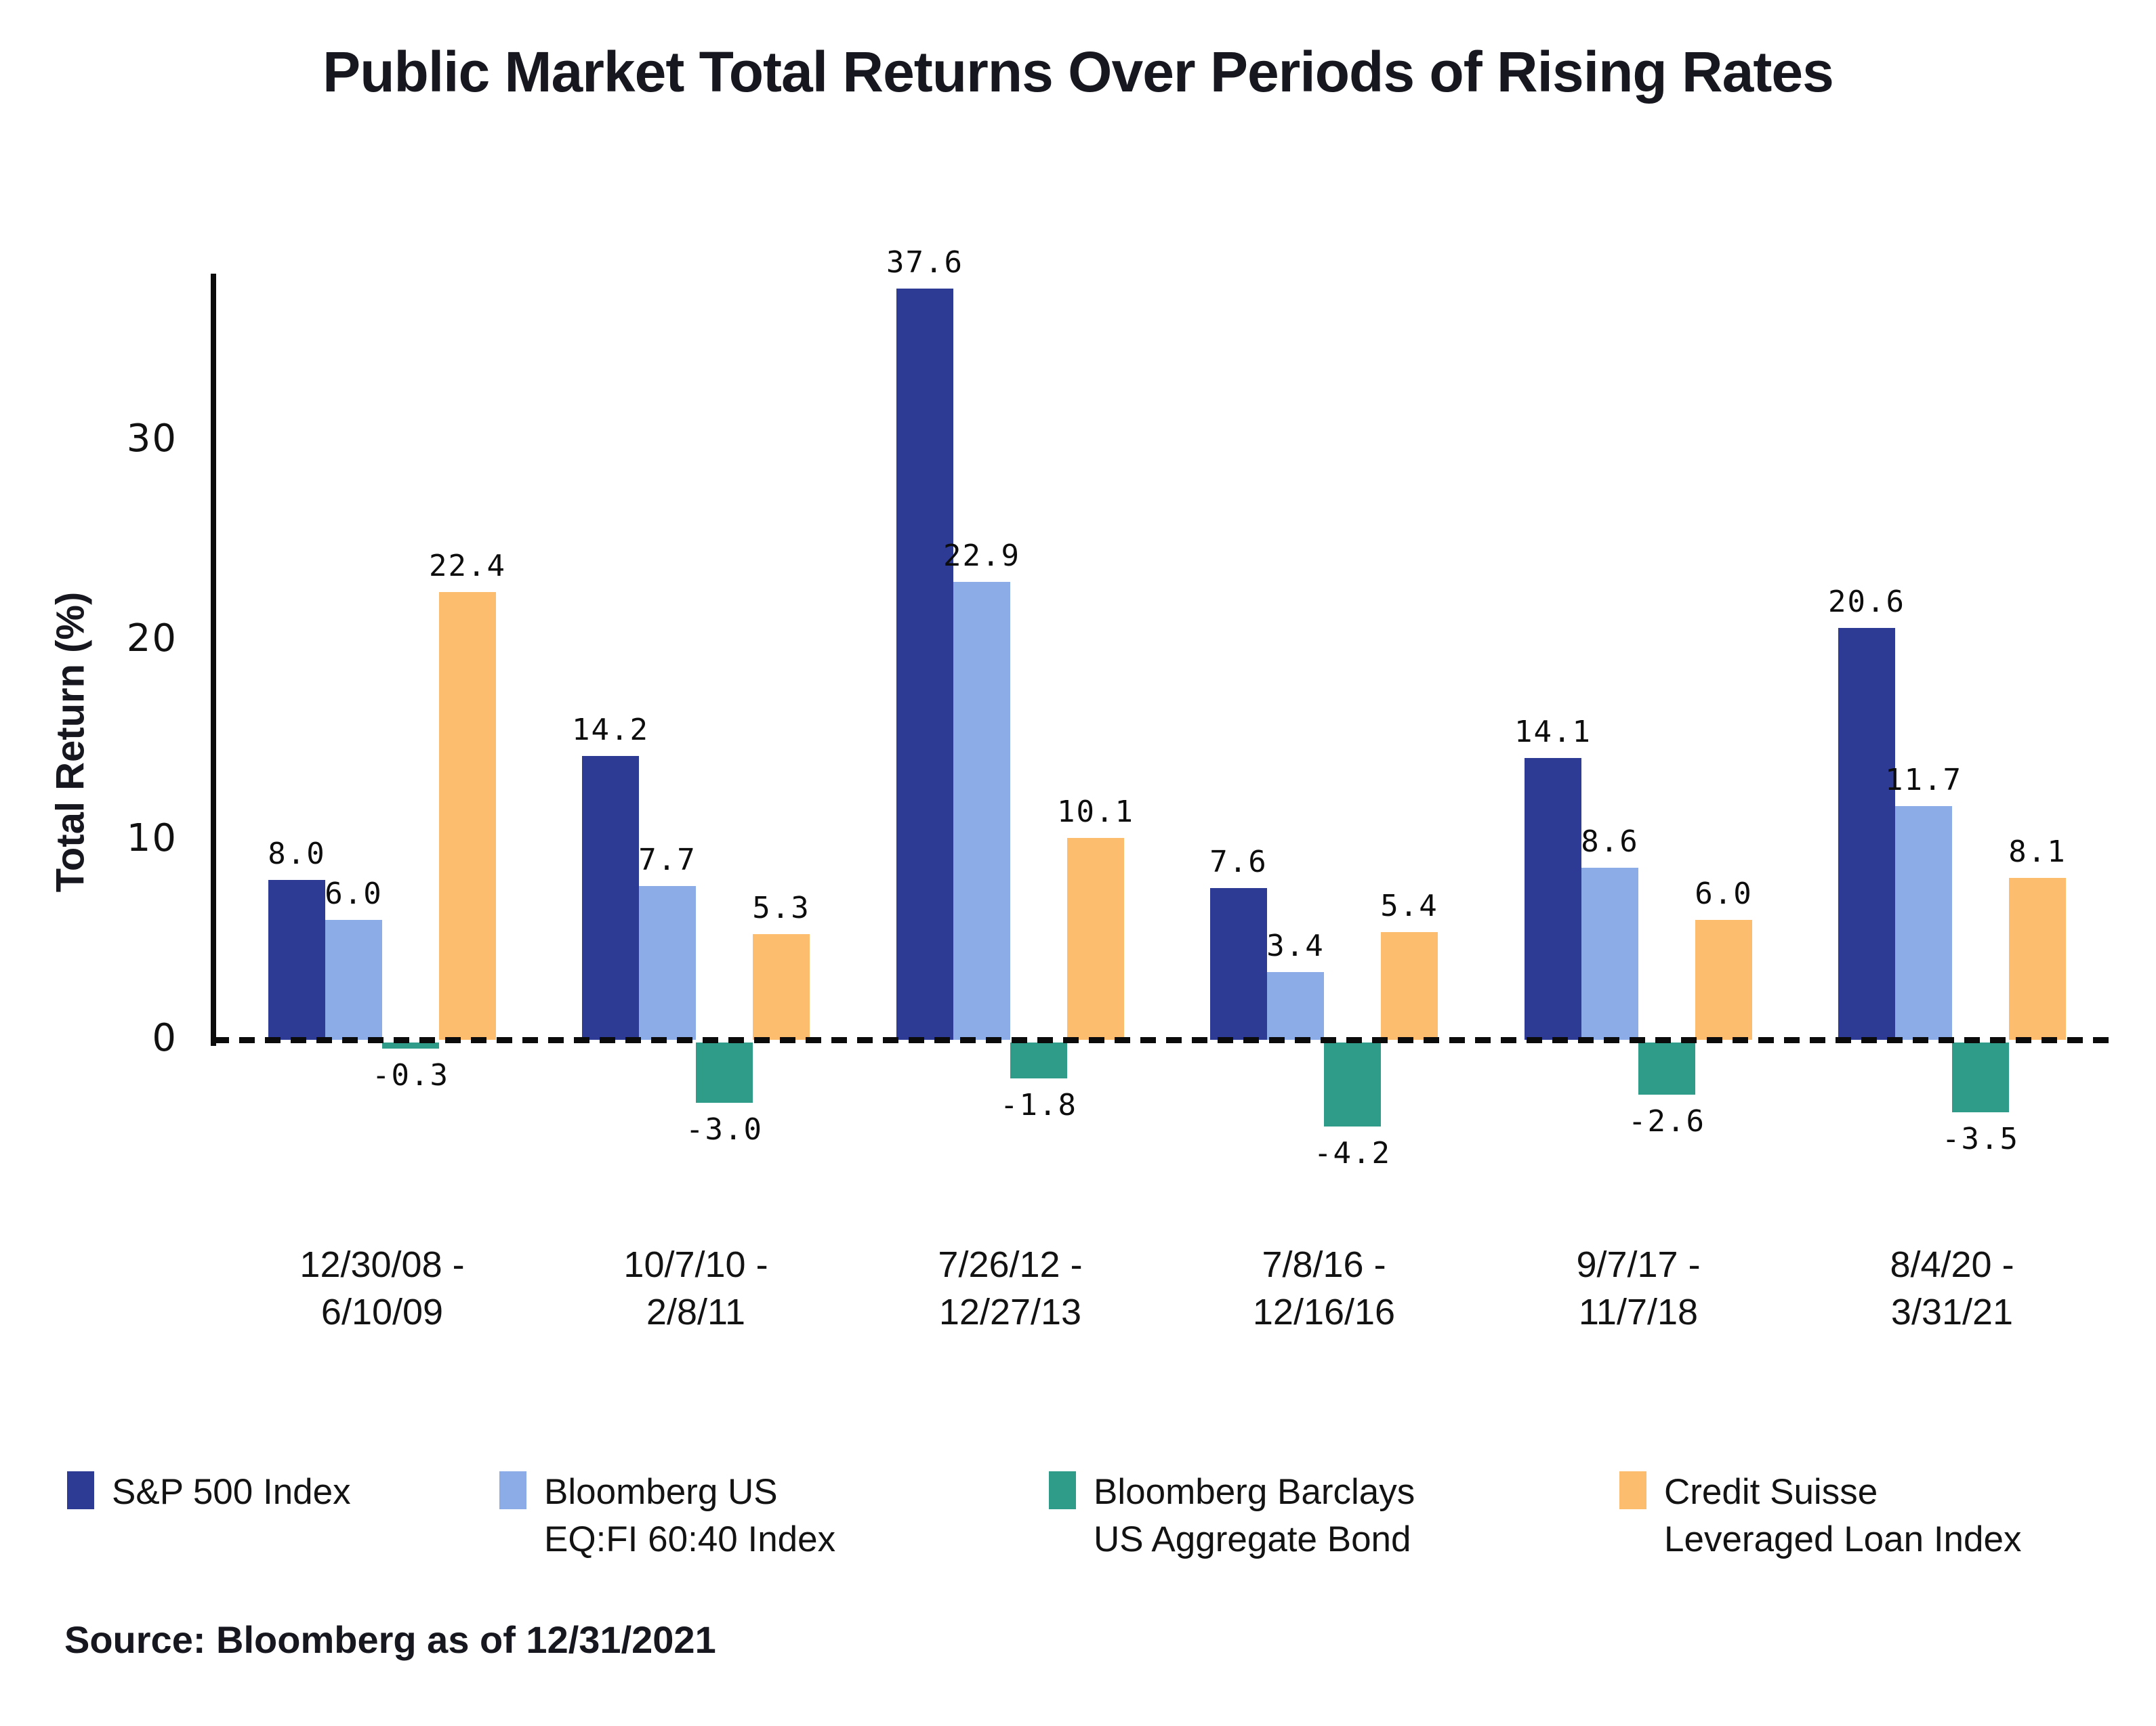 Image resolution: width=2156 pixels, height=1726 pixels. I want to click on x-category-line2: 2/8/11, so click(696, 1312).